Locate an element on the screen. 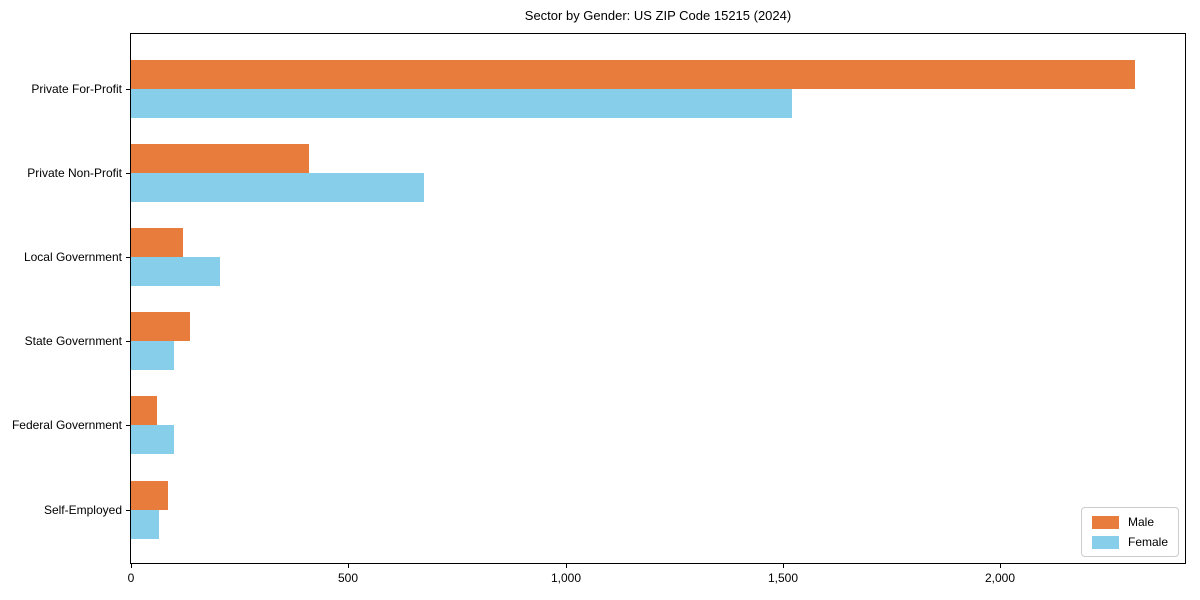  legend-row-male: Male is located at coordinates (1129, 522).